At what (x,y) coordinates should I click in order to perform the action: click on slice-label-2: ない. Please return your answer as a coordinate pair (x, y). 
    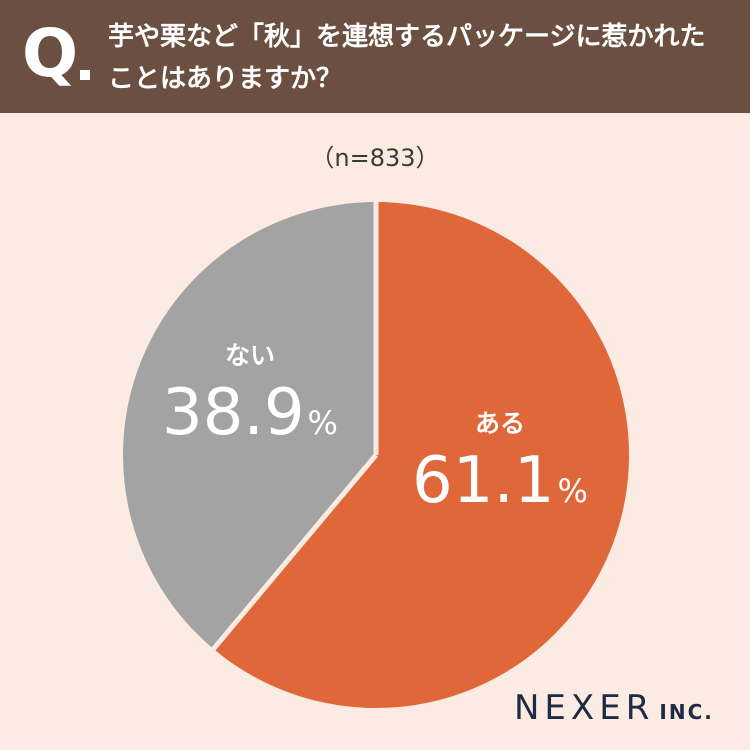
    Looking at the image, I should click on (250, 355).